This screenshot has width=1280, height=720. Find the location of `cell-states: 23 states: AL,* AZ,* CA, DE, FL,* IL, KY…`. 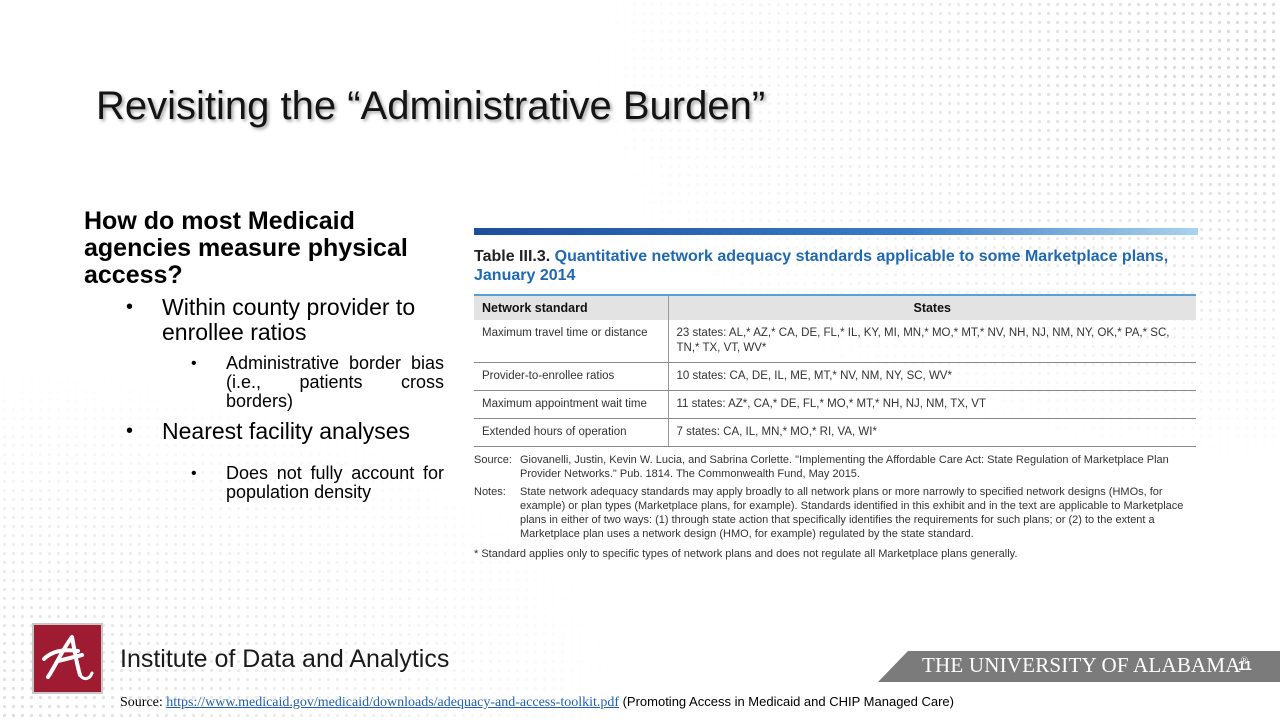

cell-states: 23 states: AL,* AZ,* CA, DE, FL,* IL, KY… is located at coordinates (931, 341).